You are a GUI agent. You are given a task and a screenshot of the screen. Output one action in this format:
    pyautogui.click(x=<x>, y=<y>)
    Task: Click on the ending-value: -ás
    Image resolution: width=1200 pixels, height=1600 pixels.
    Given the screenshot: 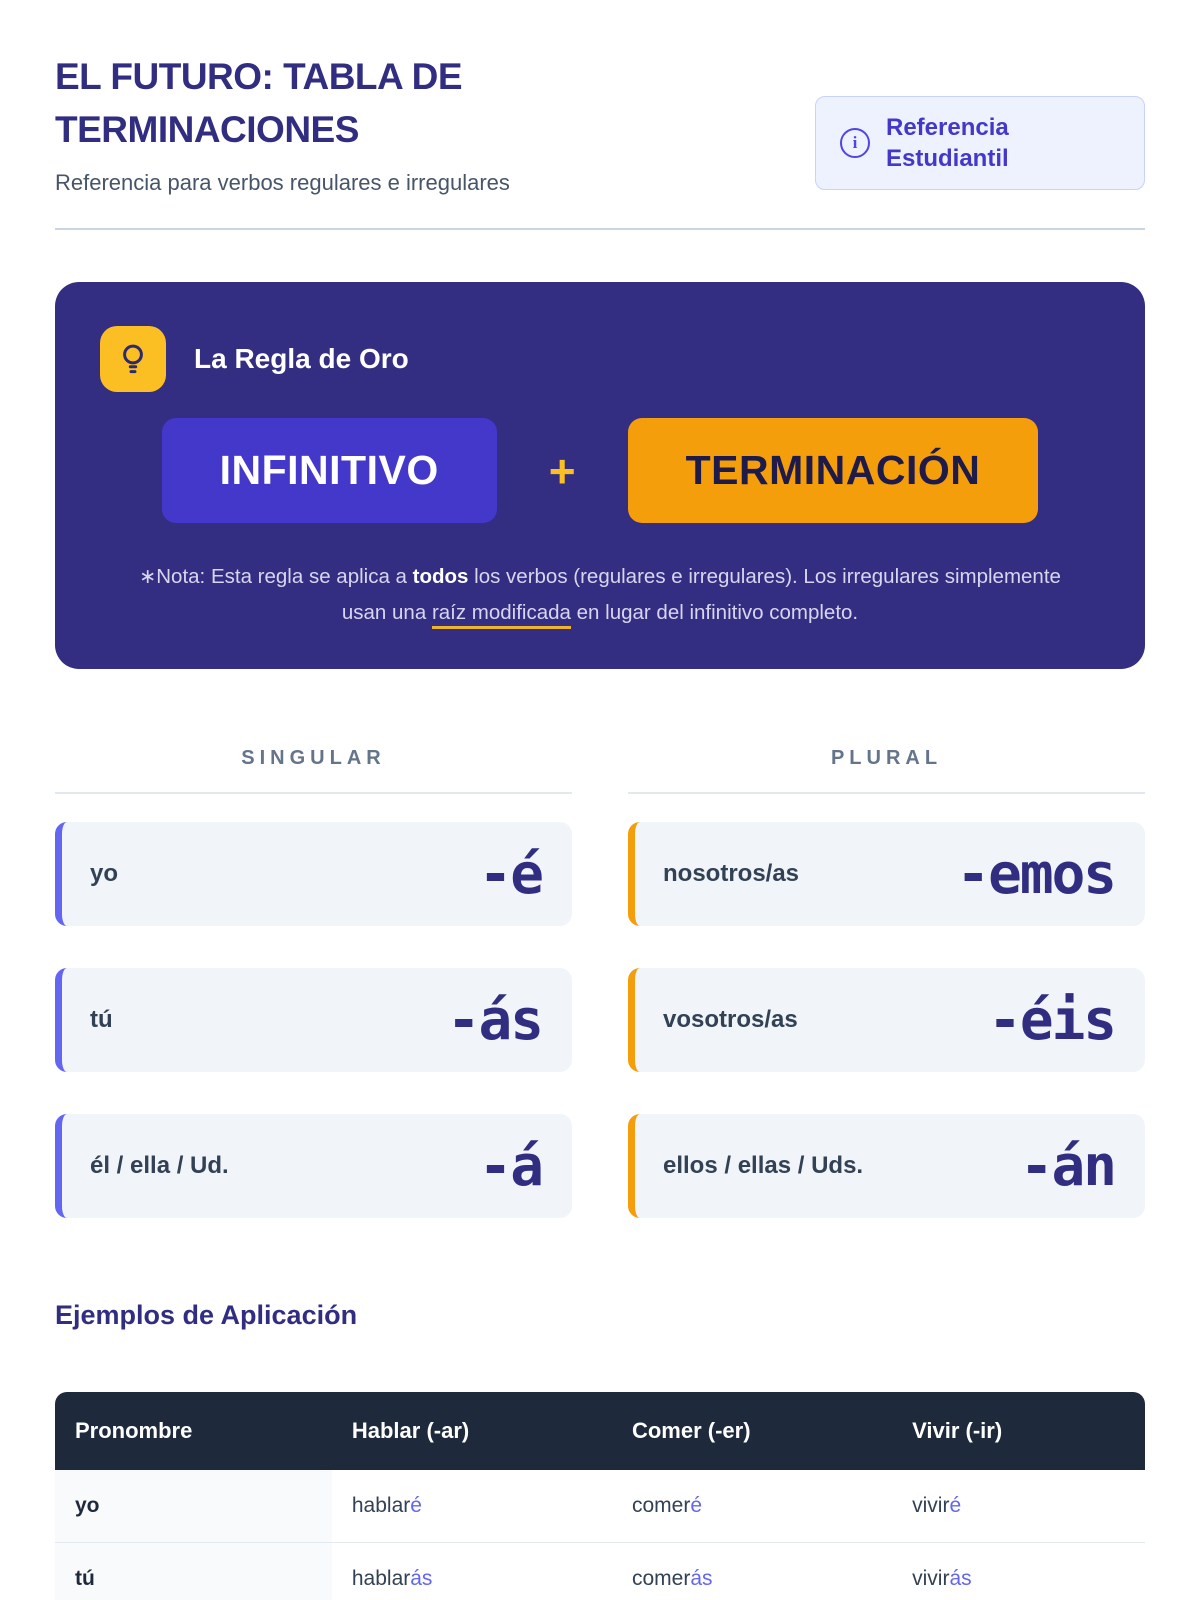 What is the action you would take?
    pyautogui.click(x=495, y=1020)
    